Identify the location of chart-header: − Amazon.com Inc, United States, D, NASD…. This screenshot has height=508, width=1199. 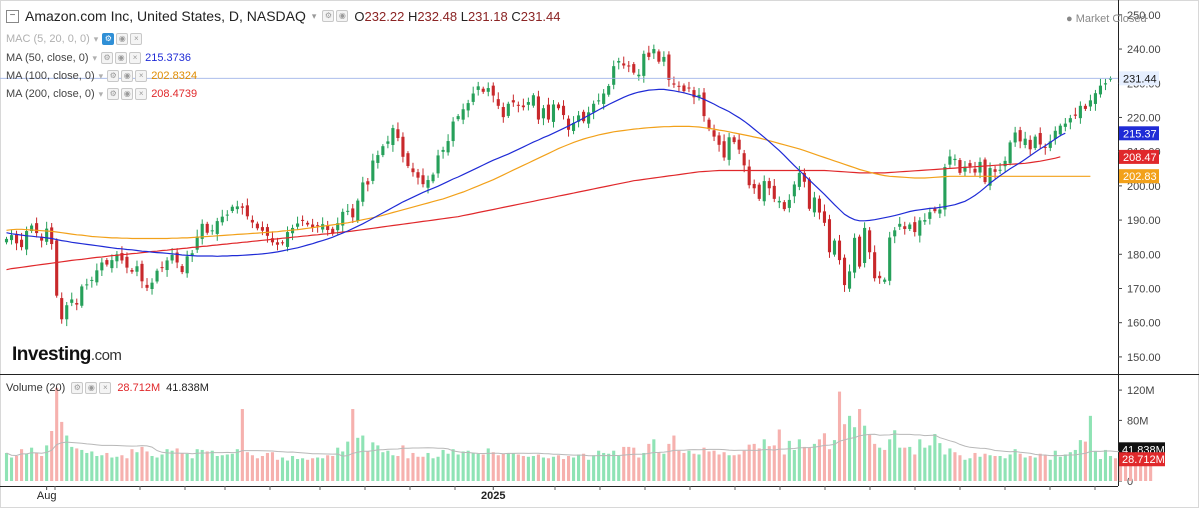
(283, 16).